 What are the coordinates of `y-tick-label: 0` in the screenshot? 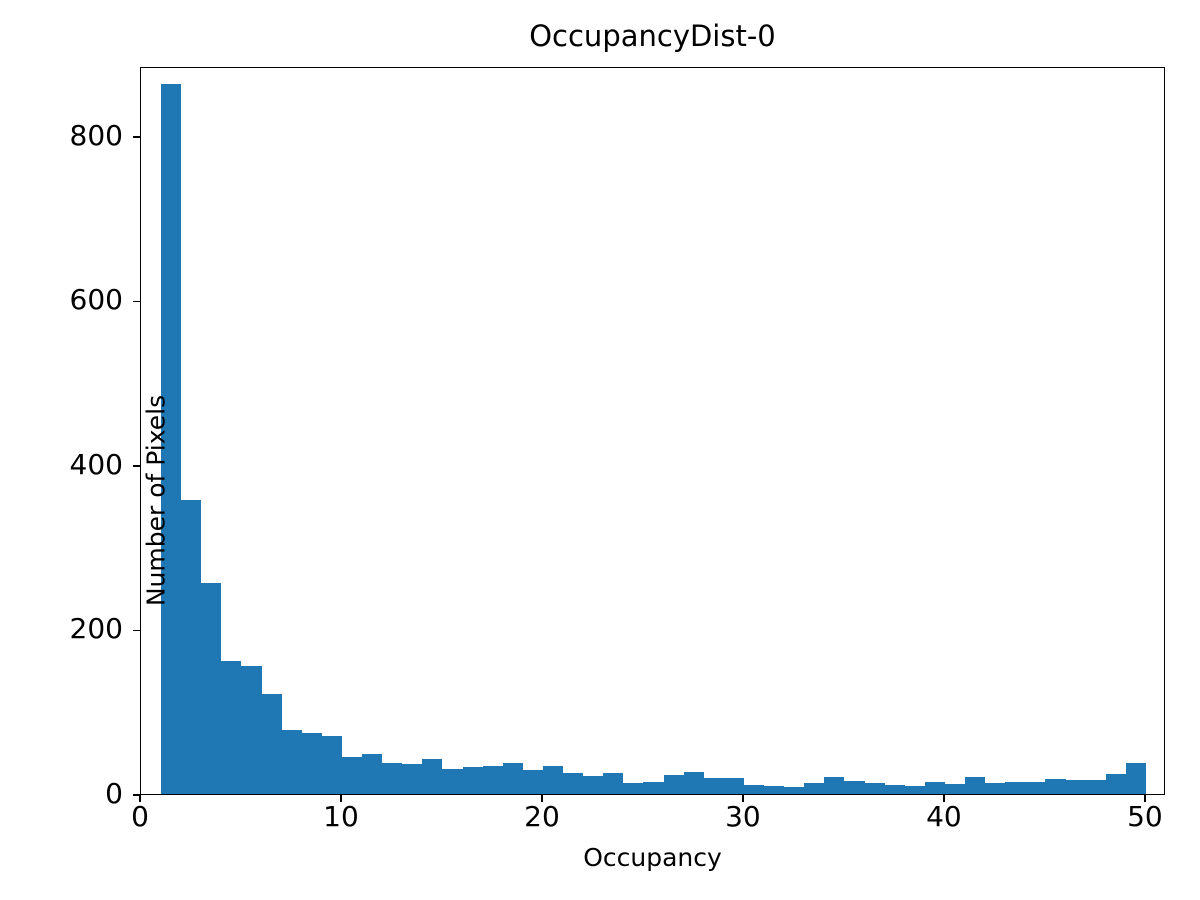 It's located at (114, 793).